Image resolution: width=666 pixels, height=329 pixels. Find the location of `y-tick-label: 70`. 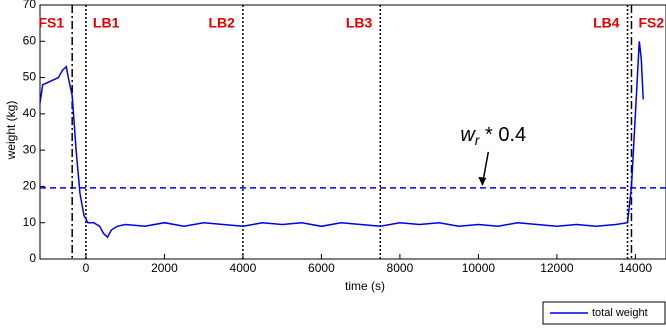

y-tick-label: 70 is located at coordinates (30, 5).